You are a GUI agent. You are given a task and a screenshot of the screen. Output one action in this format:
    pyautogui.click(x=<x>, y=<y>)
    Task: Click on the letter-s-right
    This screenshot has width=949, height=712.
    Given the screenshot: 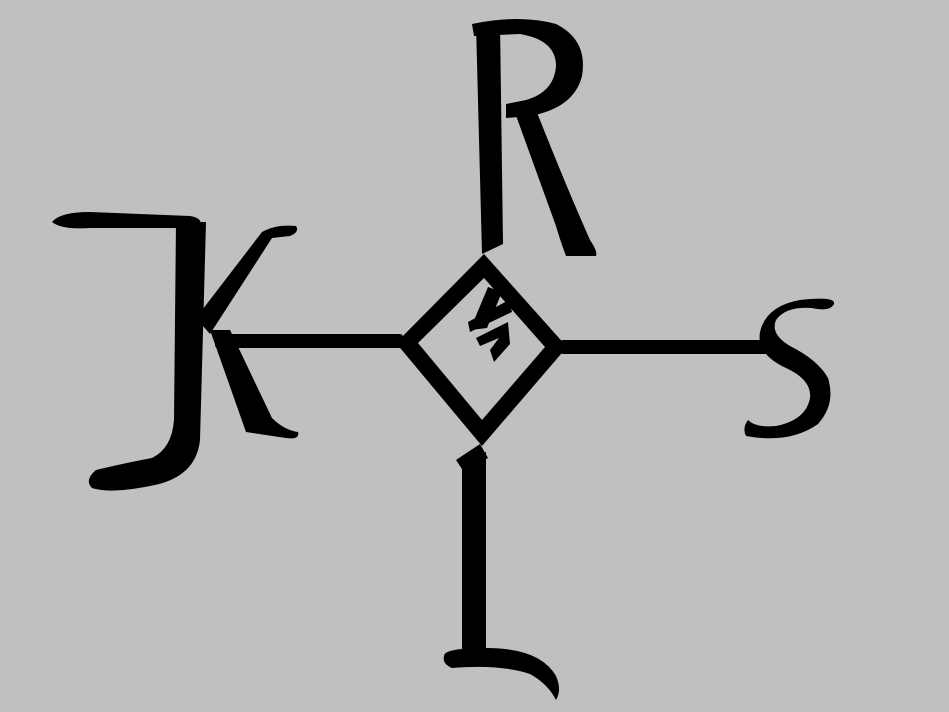 What is the action you would take?
    pyautogui.click(x=789, y=368)
    